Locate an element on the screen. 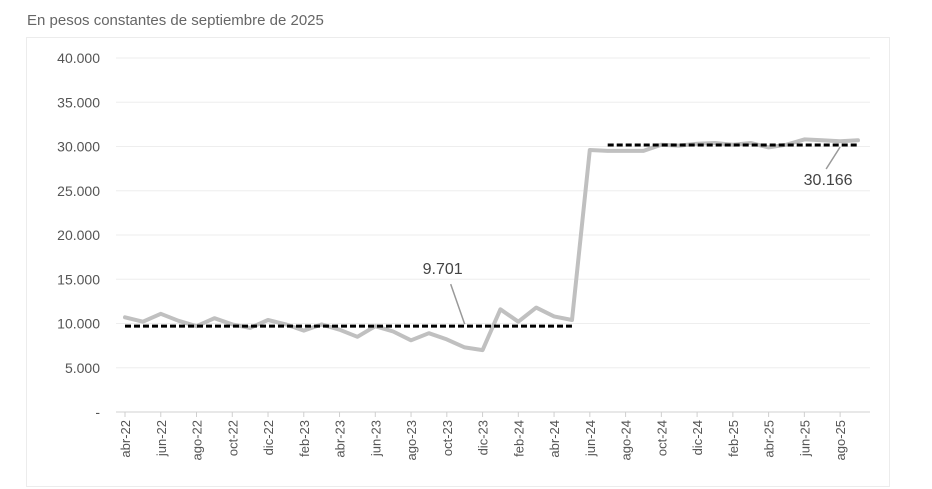 Image resolution: width=932 pixels, height=489 pixels. annotation-label: 9.701 is located at coordinates (443, 269).